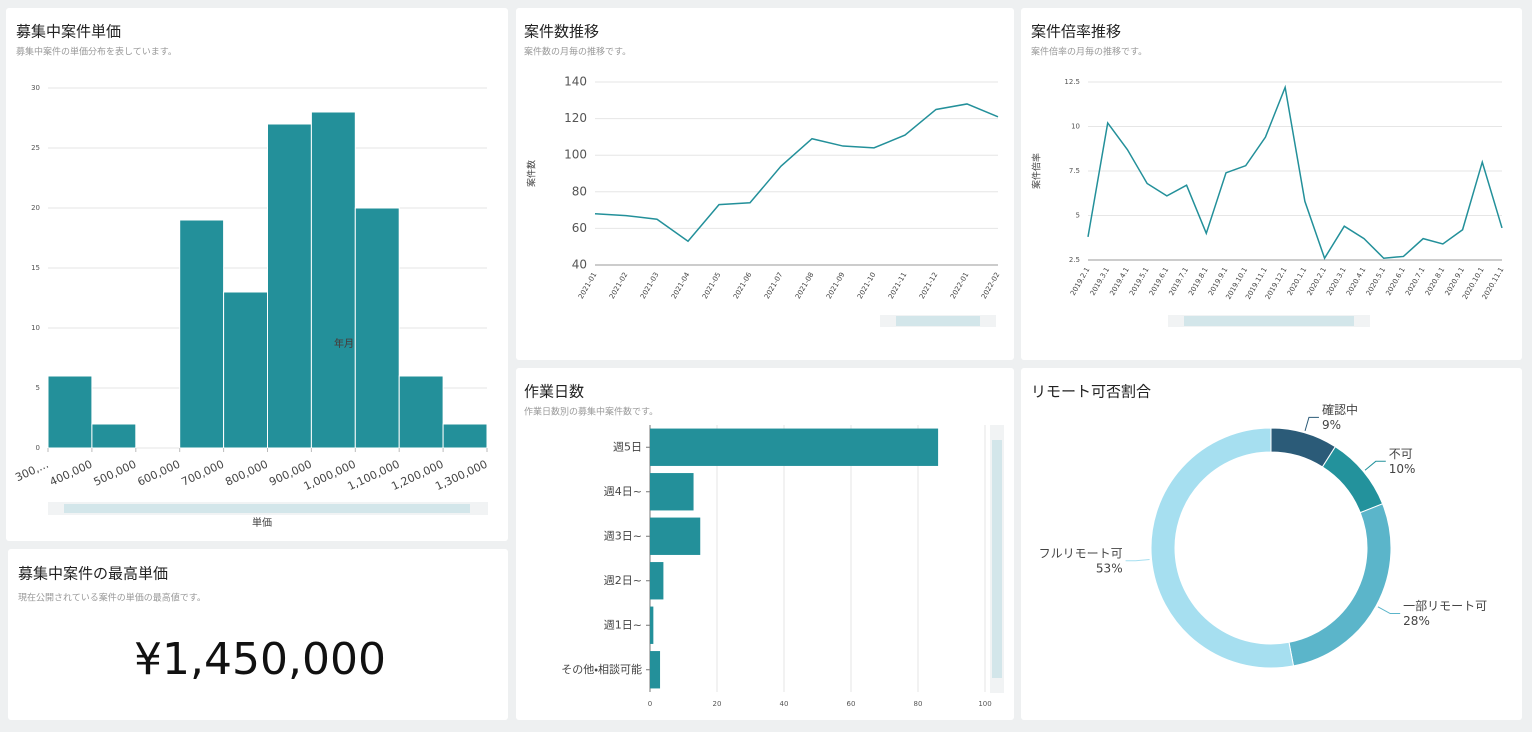 Image resolution: width=1532 pixels, height=732 pixels. Describe the element at coordinates (93, 574) in the screenshot. I see `kpi-title: 募集中案件の最高単価` at that location.